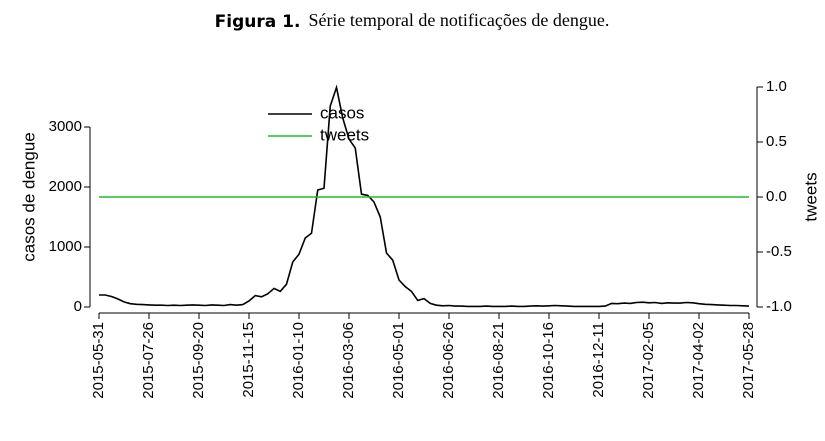  What do you see at coordinates (198, 360) in the screenshot?
I see `x-tick-label: 2015-09-20` at bounding box center [198, 360].